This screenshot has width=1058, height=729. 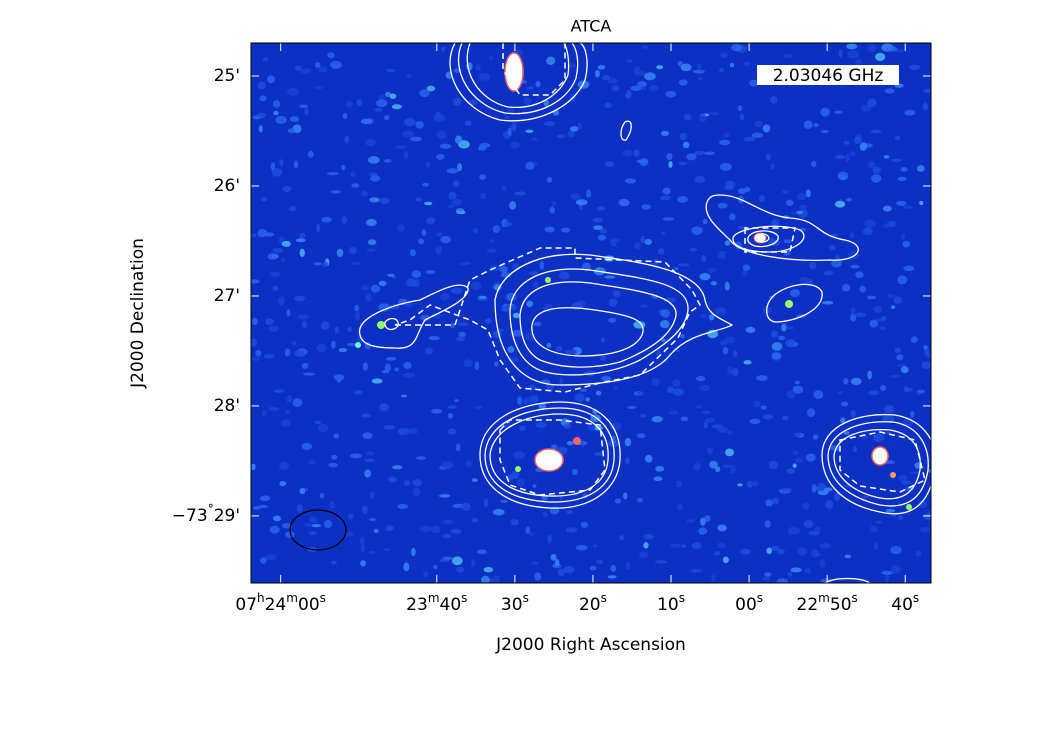 I want to click on x-tick-label: 40s, so click(x=905, y=603).